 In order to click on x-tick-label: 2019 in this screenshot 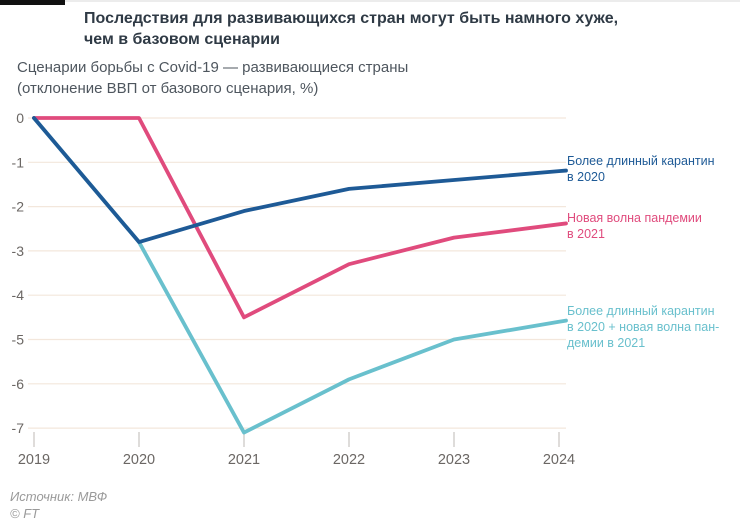, I will do `click(34, 460)`.